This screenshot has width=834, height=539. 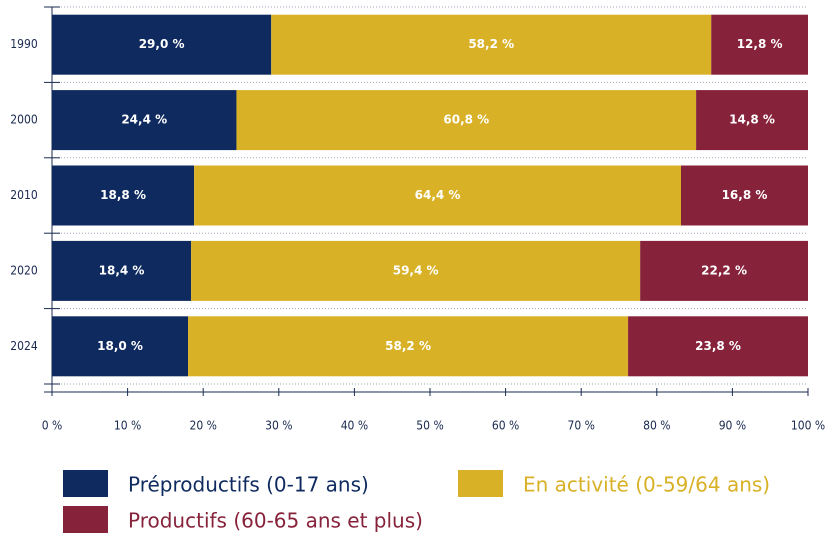 I want to click on value-label: 18,4 %, so click(x=122, y=270).